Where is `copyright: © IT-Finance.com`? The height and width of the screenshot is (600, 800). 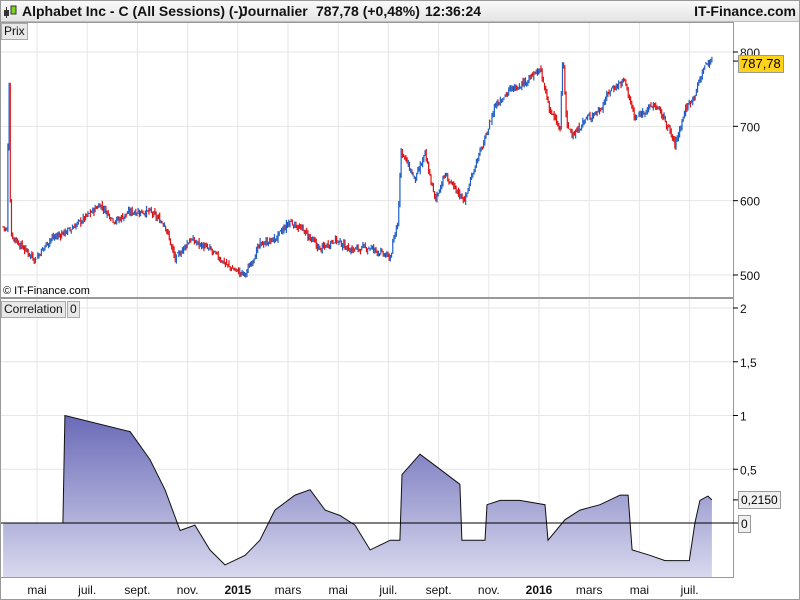 copyright: © IT-Finance.com is located at coordinates (46, 291).